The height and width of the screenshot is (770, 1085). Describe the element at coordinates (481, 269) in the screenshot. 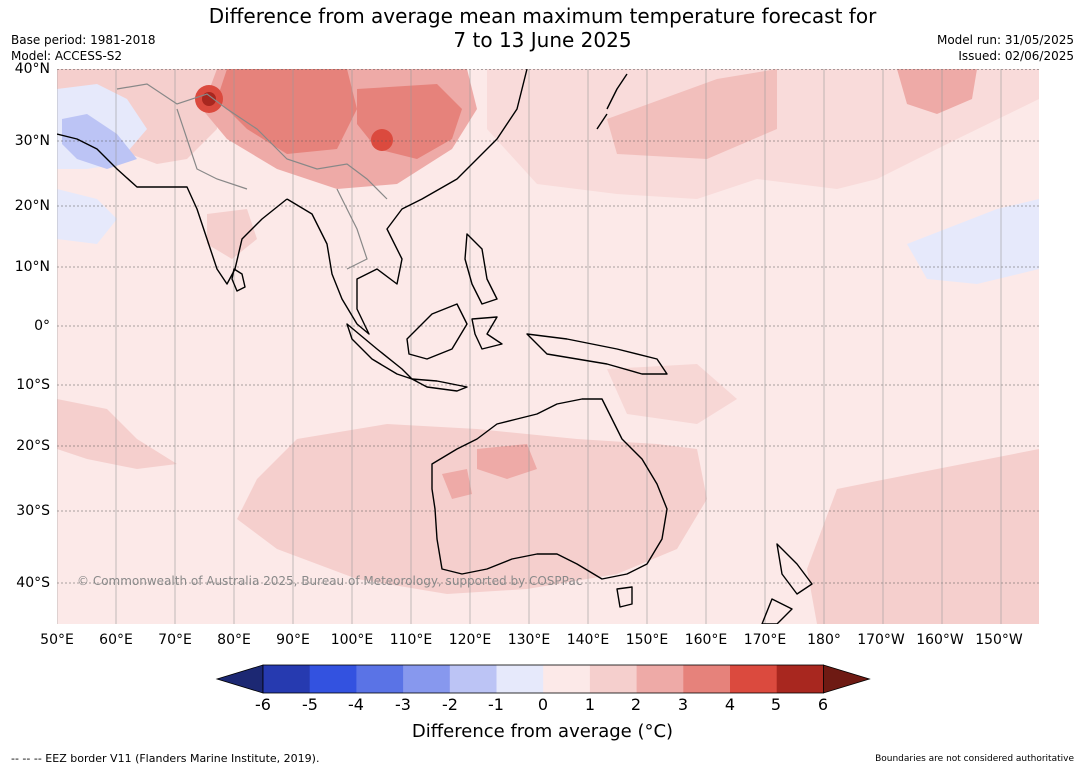

I see `coast-philippines` at that location.